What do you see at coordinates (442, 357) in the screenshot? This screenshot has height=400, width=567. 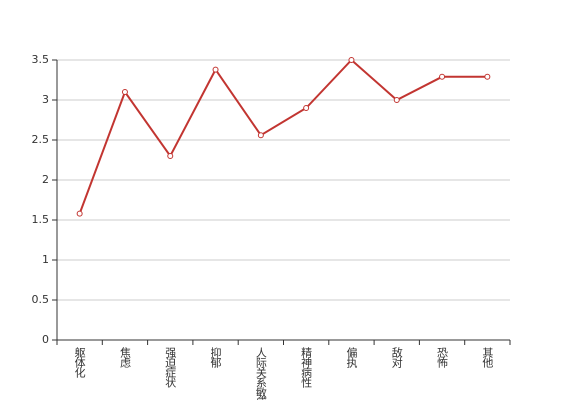 I see `x-tick-label: 恐怖` at bounding box center [442, 357].